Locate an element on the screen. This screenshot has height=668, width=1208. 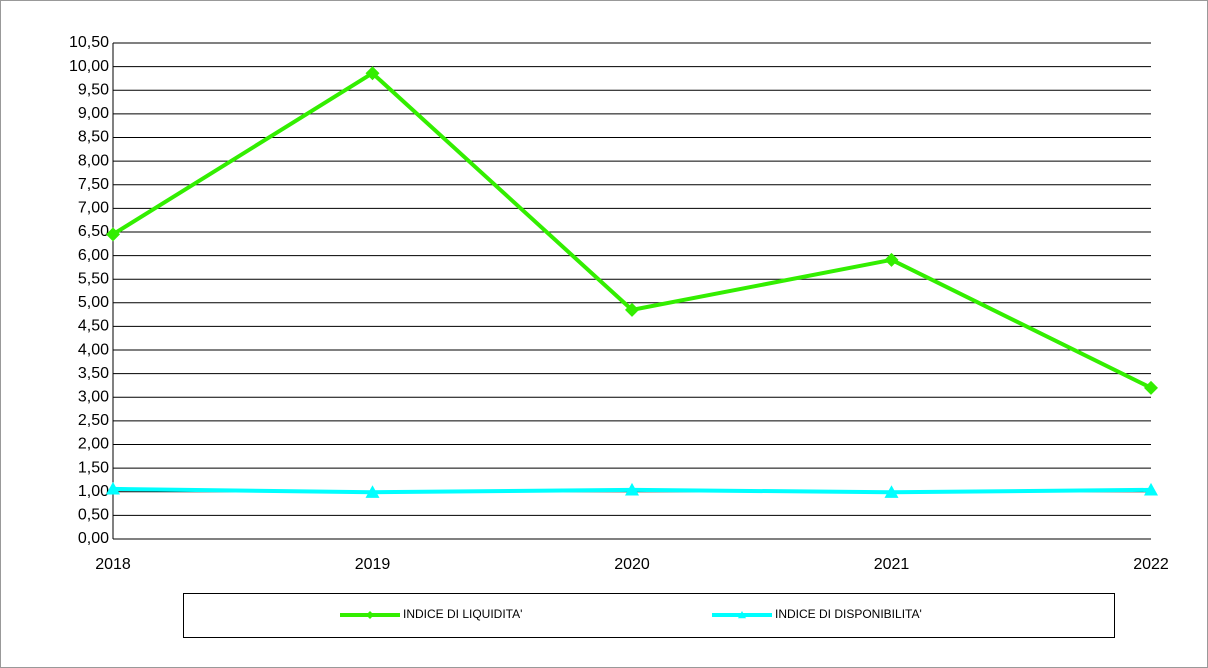
y-tick-label: 10,50 is located at coordinates (89, 42).